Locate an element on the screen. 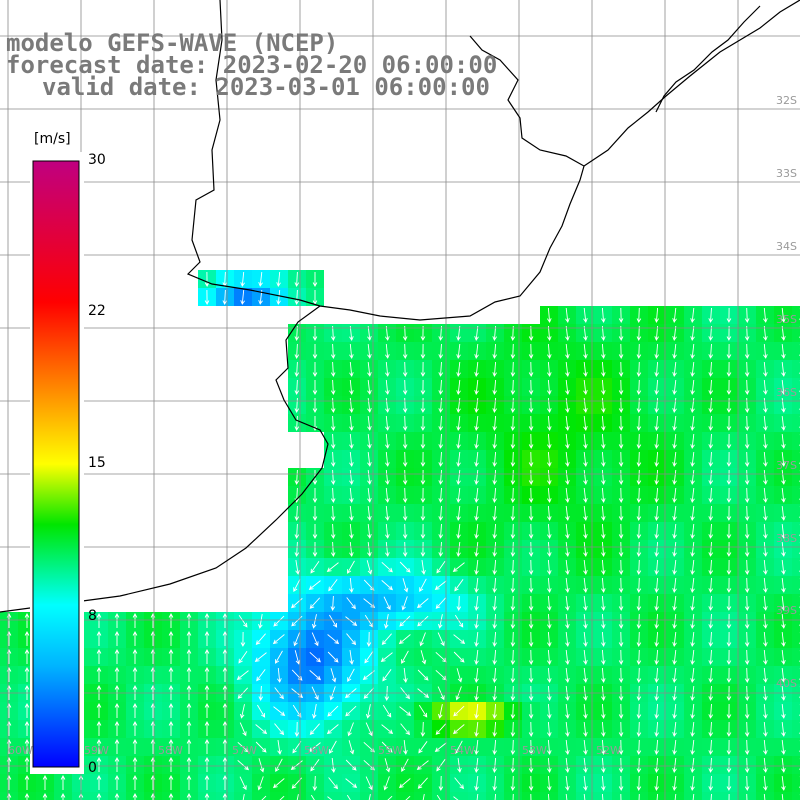  lon-label: 52W is located at coordinates (608, 750).